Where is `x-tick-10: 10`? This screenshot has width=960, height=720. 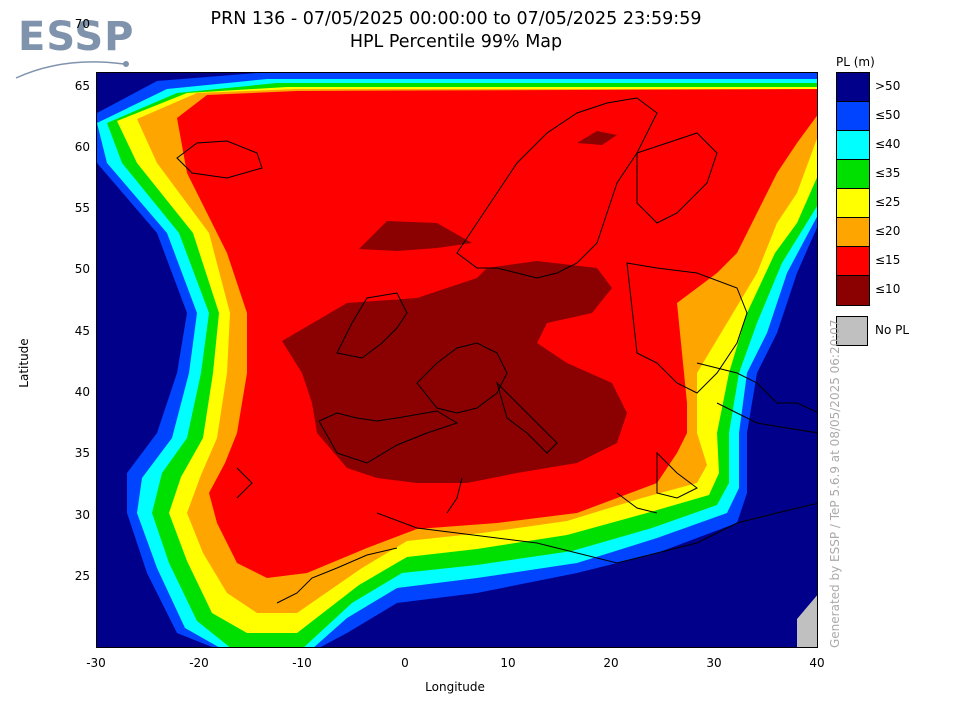
x-tick-10: 10 is located at coordinates (508, 663).